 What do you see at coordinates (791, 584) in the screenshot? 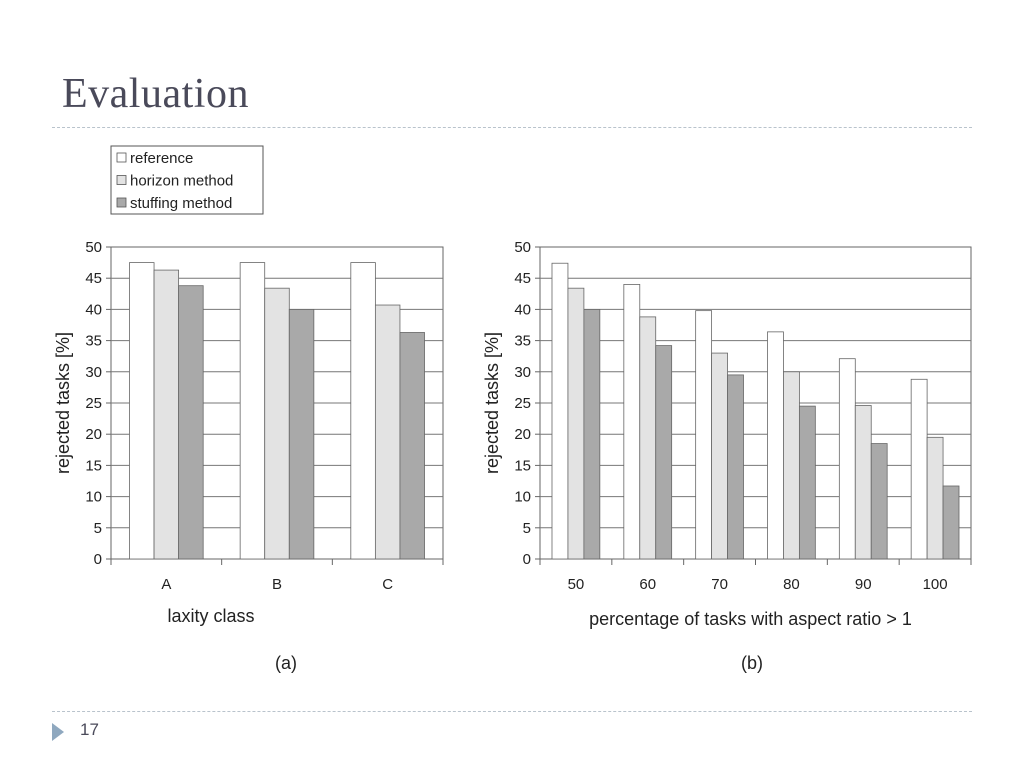
I see `x-tick-label: 80` at bounding box center [791, 584].